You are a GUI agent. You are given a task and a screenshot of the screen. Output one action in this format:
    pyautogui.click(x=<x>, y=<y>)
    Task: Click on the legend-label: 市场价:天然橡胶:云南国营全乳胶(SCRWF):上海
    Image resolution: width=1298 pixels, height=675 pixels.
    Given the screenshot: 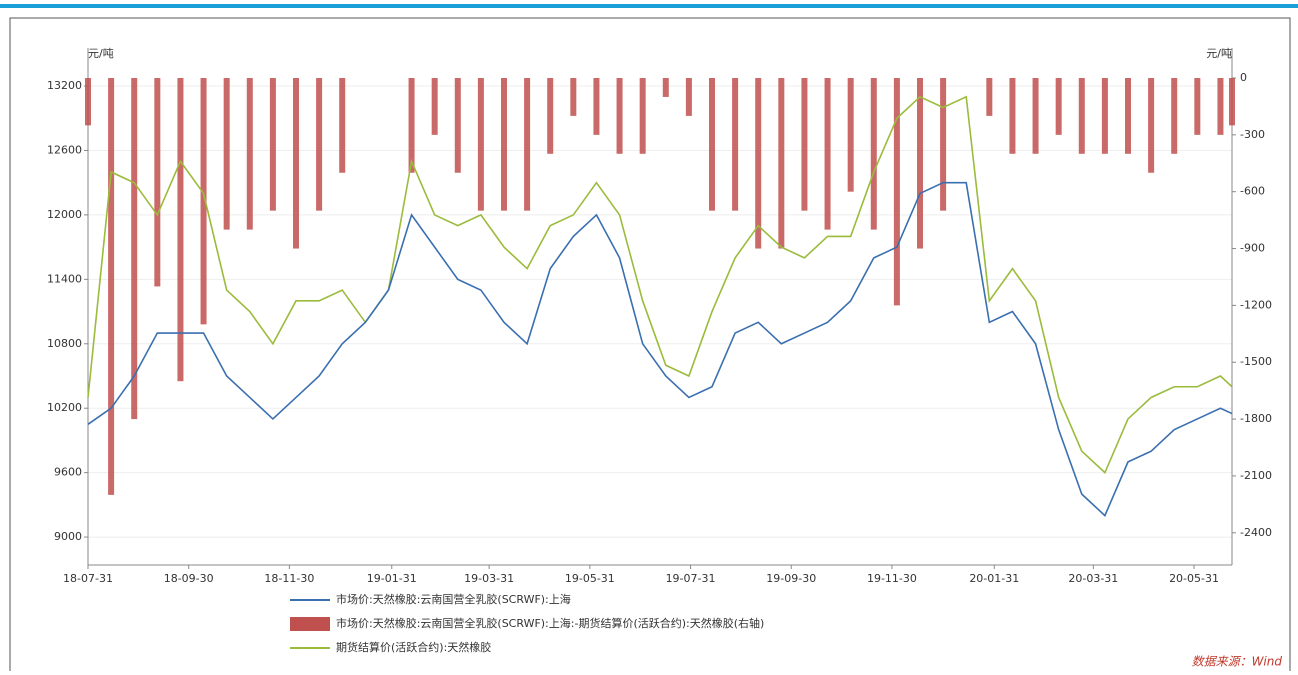 What is the action you would take?
    pyautogui.click(x=453, y=599)
    